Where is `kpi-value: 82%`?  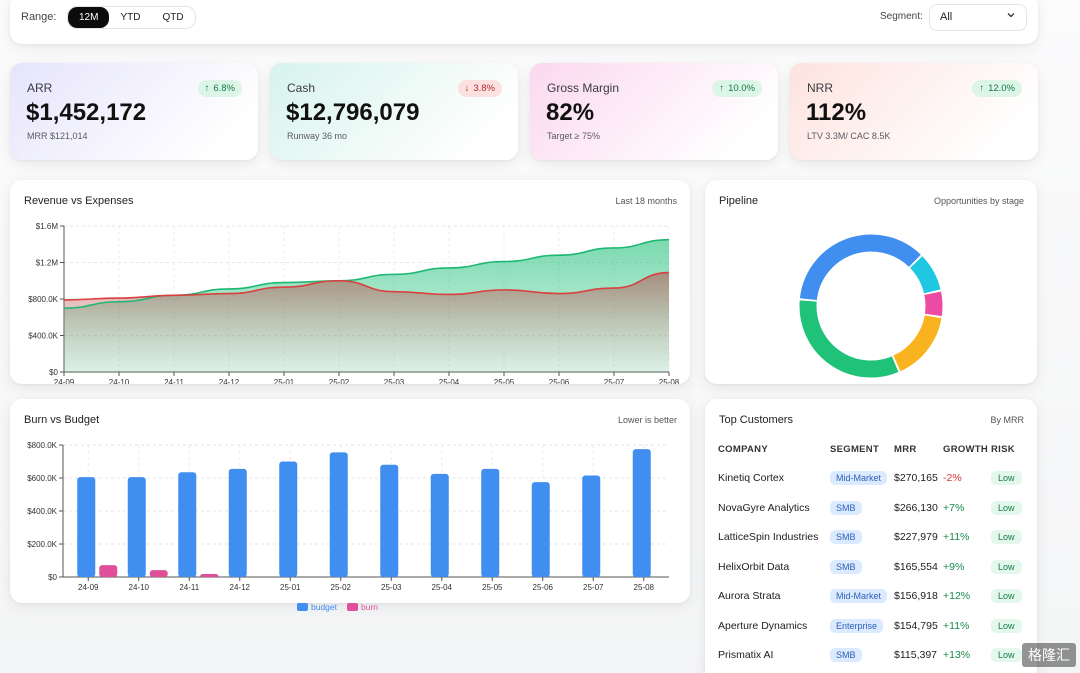
kpi-value: 82% is located at coordinates (570, 112).